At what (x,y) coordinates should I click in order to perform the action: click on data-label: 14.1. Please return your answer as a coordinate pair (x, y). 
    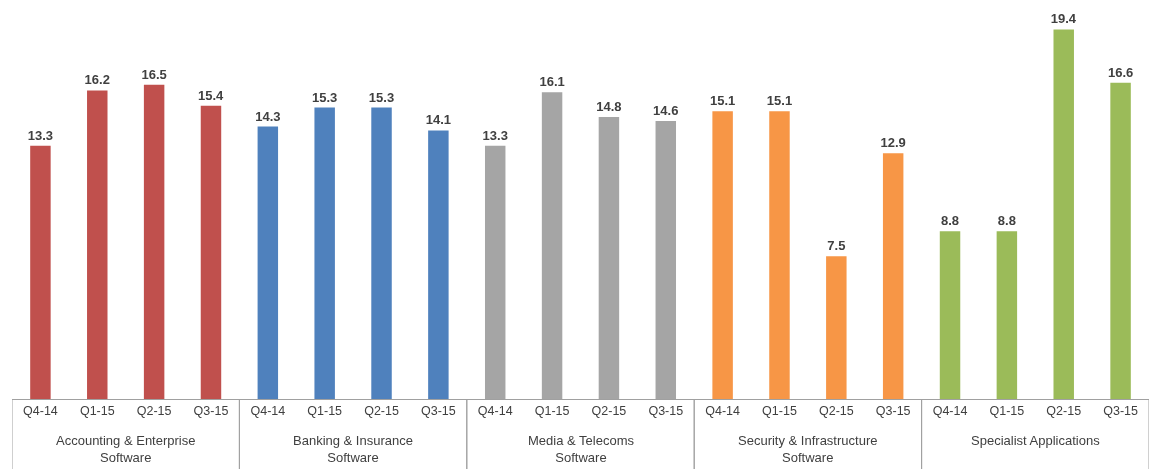
    Looking at the image, I should click on (438, 120).